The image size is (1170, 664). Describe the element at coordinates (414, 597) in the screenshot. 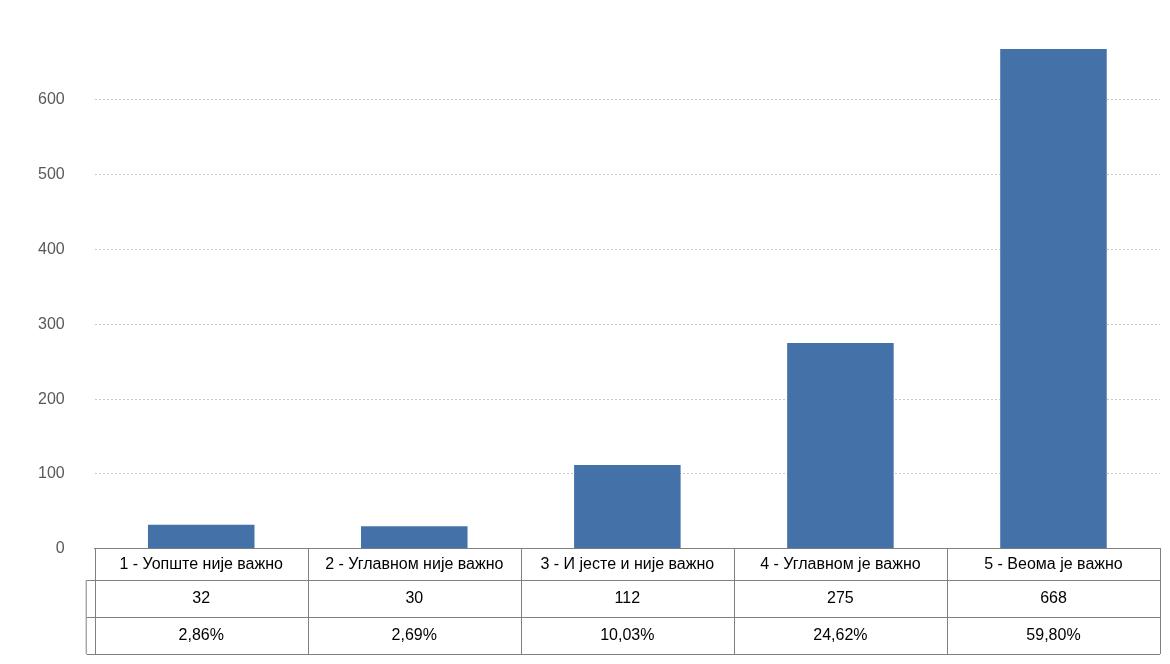

I see `data-label: 30` at that location.